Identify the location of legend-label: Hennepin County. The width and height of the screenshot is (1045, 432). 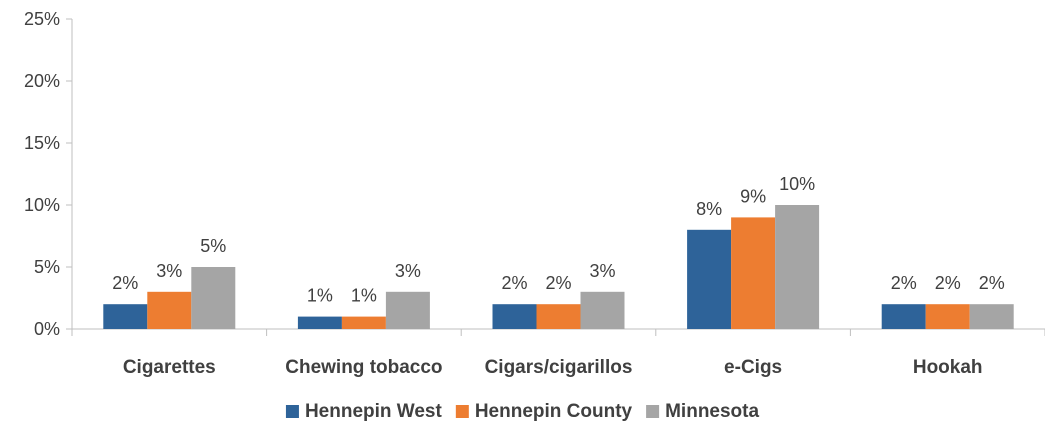
(554, 411).